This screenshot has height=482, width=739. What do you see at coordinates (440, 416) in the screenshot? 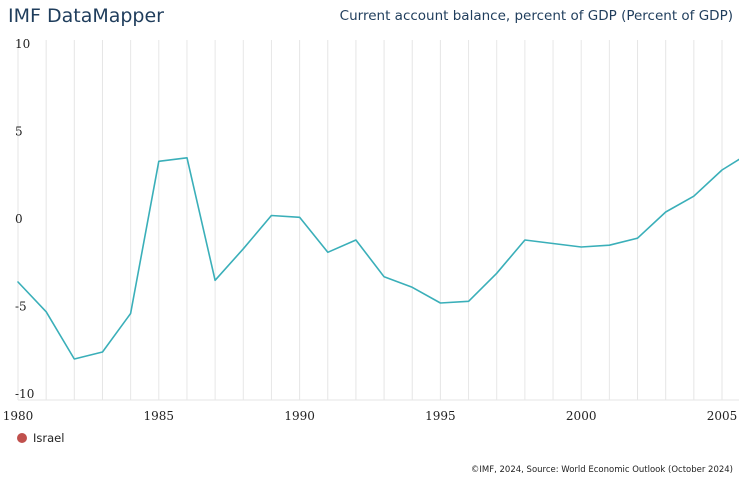
I see `x-tick-label: 1995` at bounding box center [440, 416].